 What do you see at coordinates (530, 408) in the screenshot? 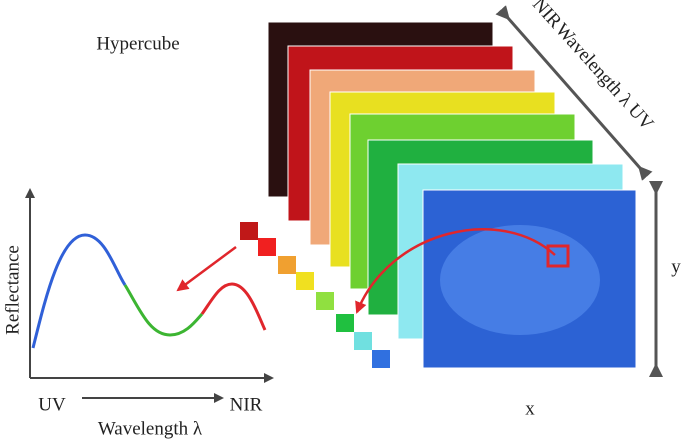
I see `x-label: x` at bounding box center [530, 408].